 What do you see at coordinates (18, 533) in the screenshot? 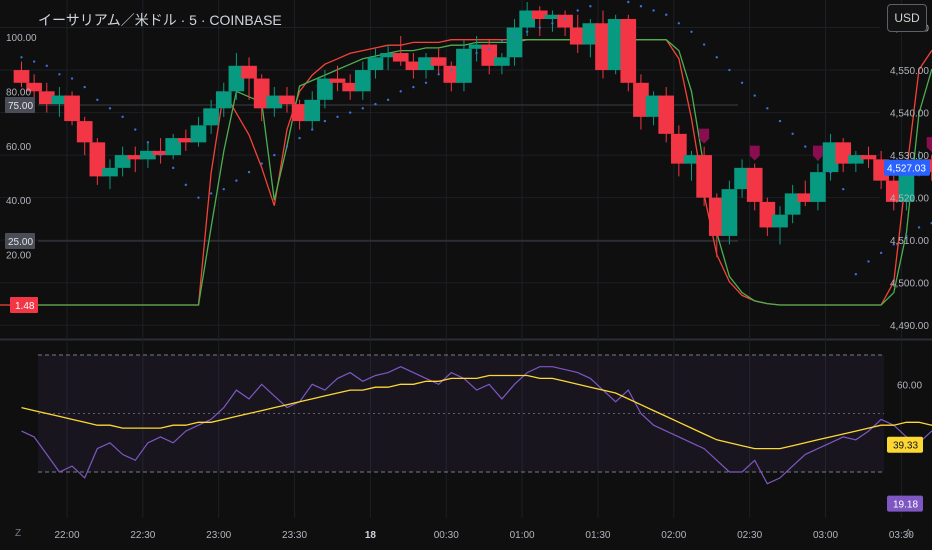
I see `timezone-icon: Z` at bounding box center [18, 533].